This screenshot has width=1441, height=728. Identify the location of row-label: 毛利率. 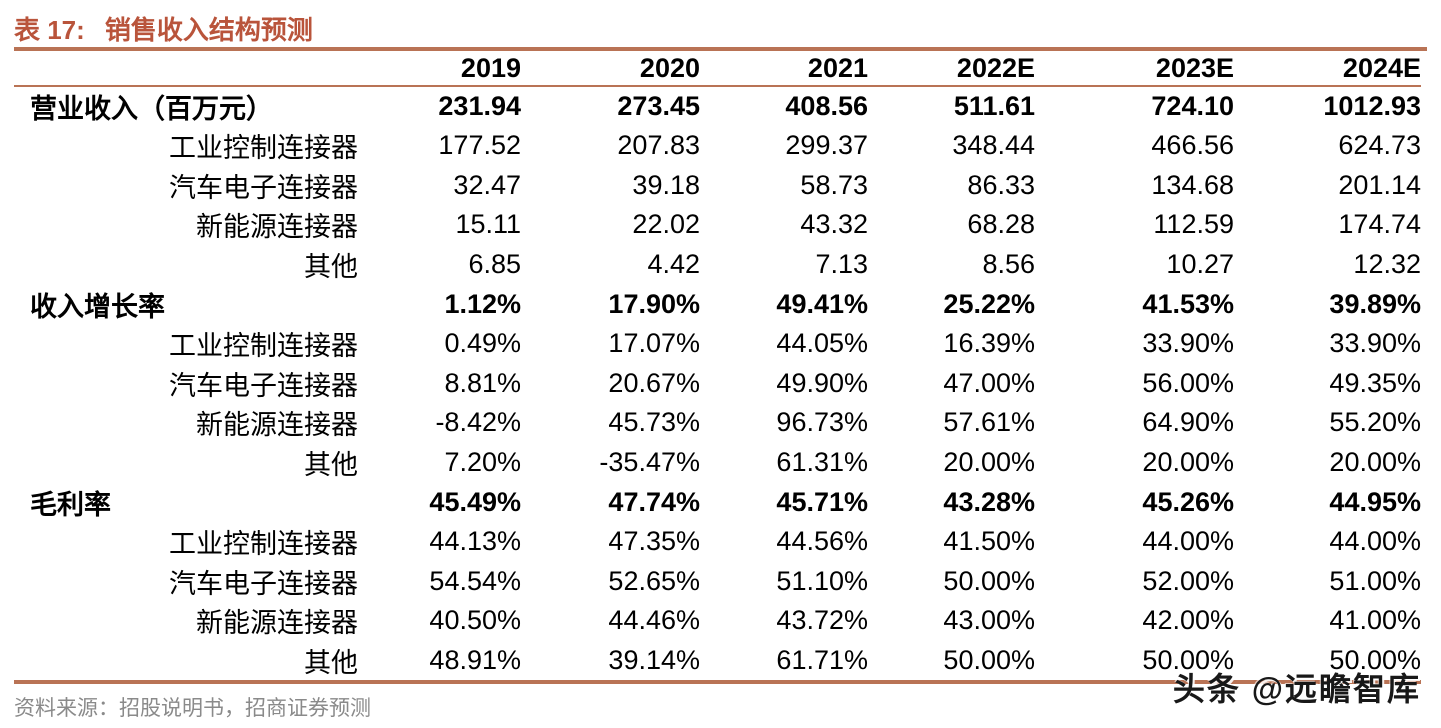
(70, 504).